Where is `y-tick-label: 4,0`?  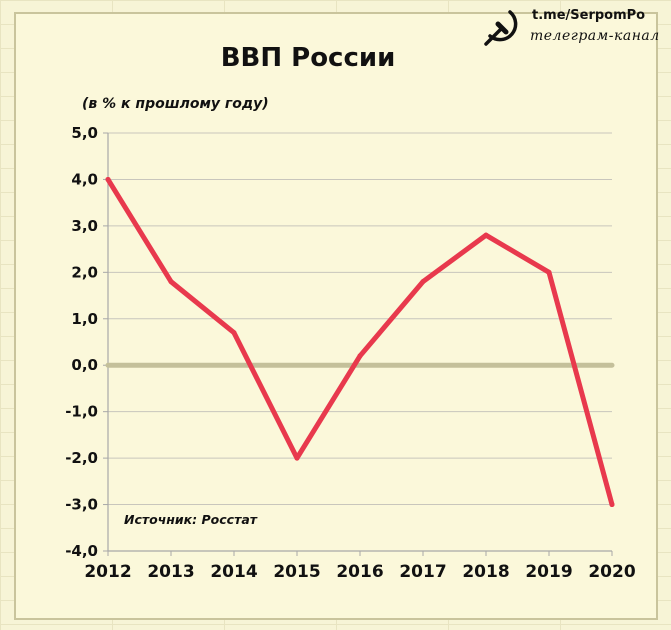
y-tick-label: 4,0 is located at coordinates (84, 179).